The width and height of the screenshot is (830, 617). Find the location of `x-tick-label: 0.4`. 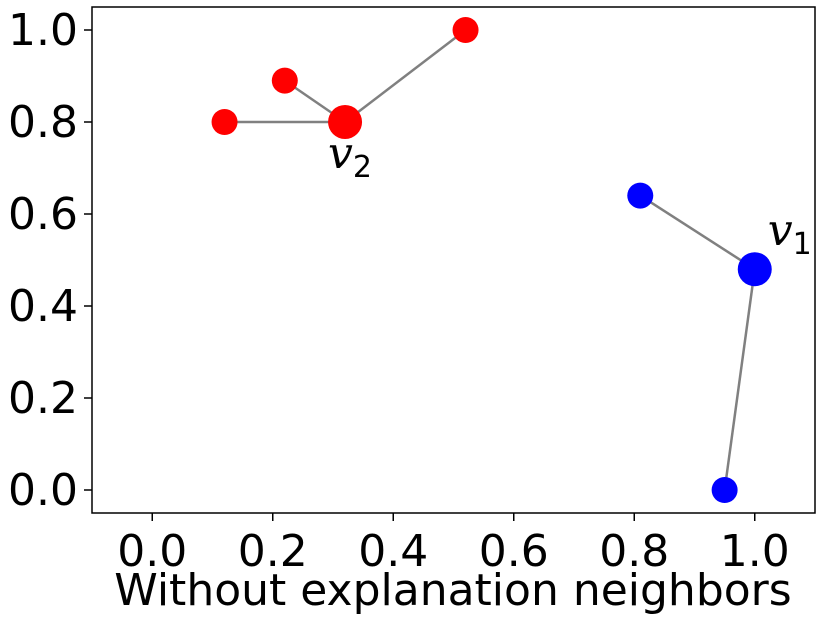

x-tick-label: 0.4 is located at coordinates (393, 551).